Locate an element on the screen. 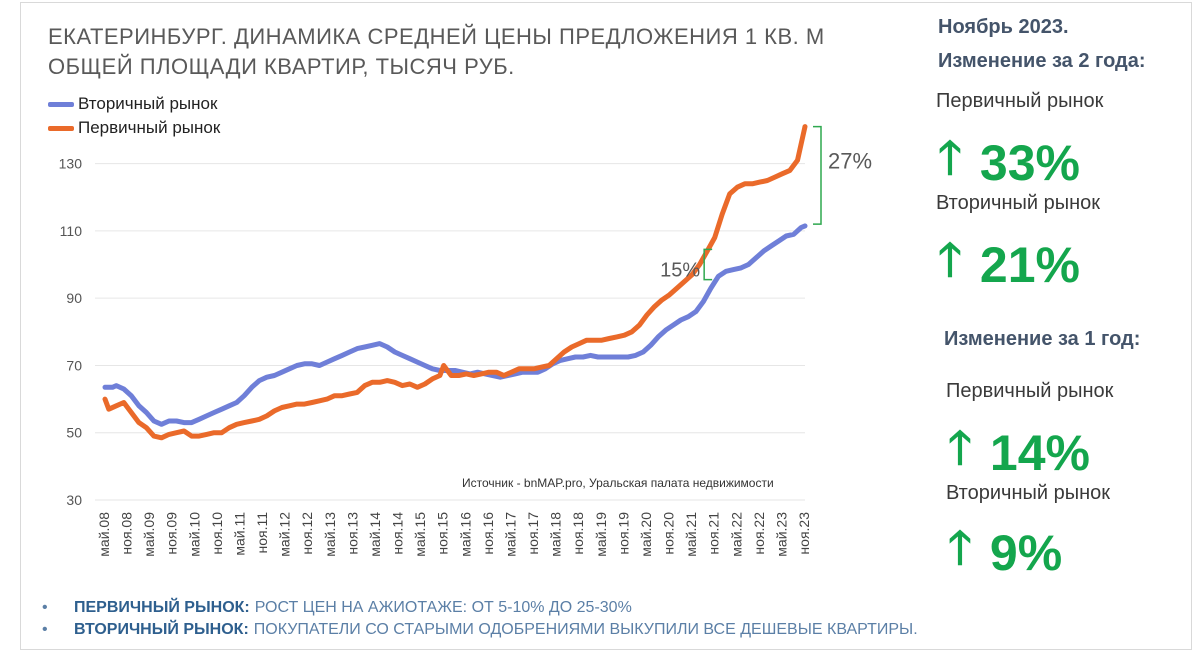 This screenshot has width=1200, height=661. x-tick-label: ноя.20 is located at coordinates (669, 533).